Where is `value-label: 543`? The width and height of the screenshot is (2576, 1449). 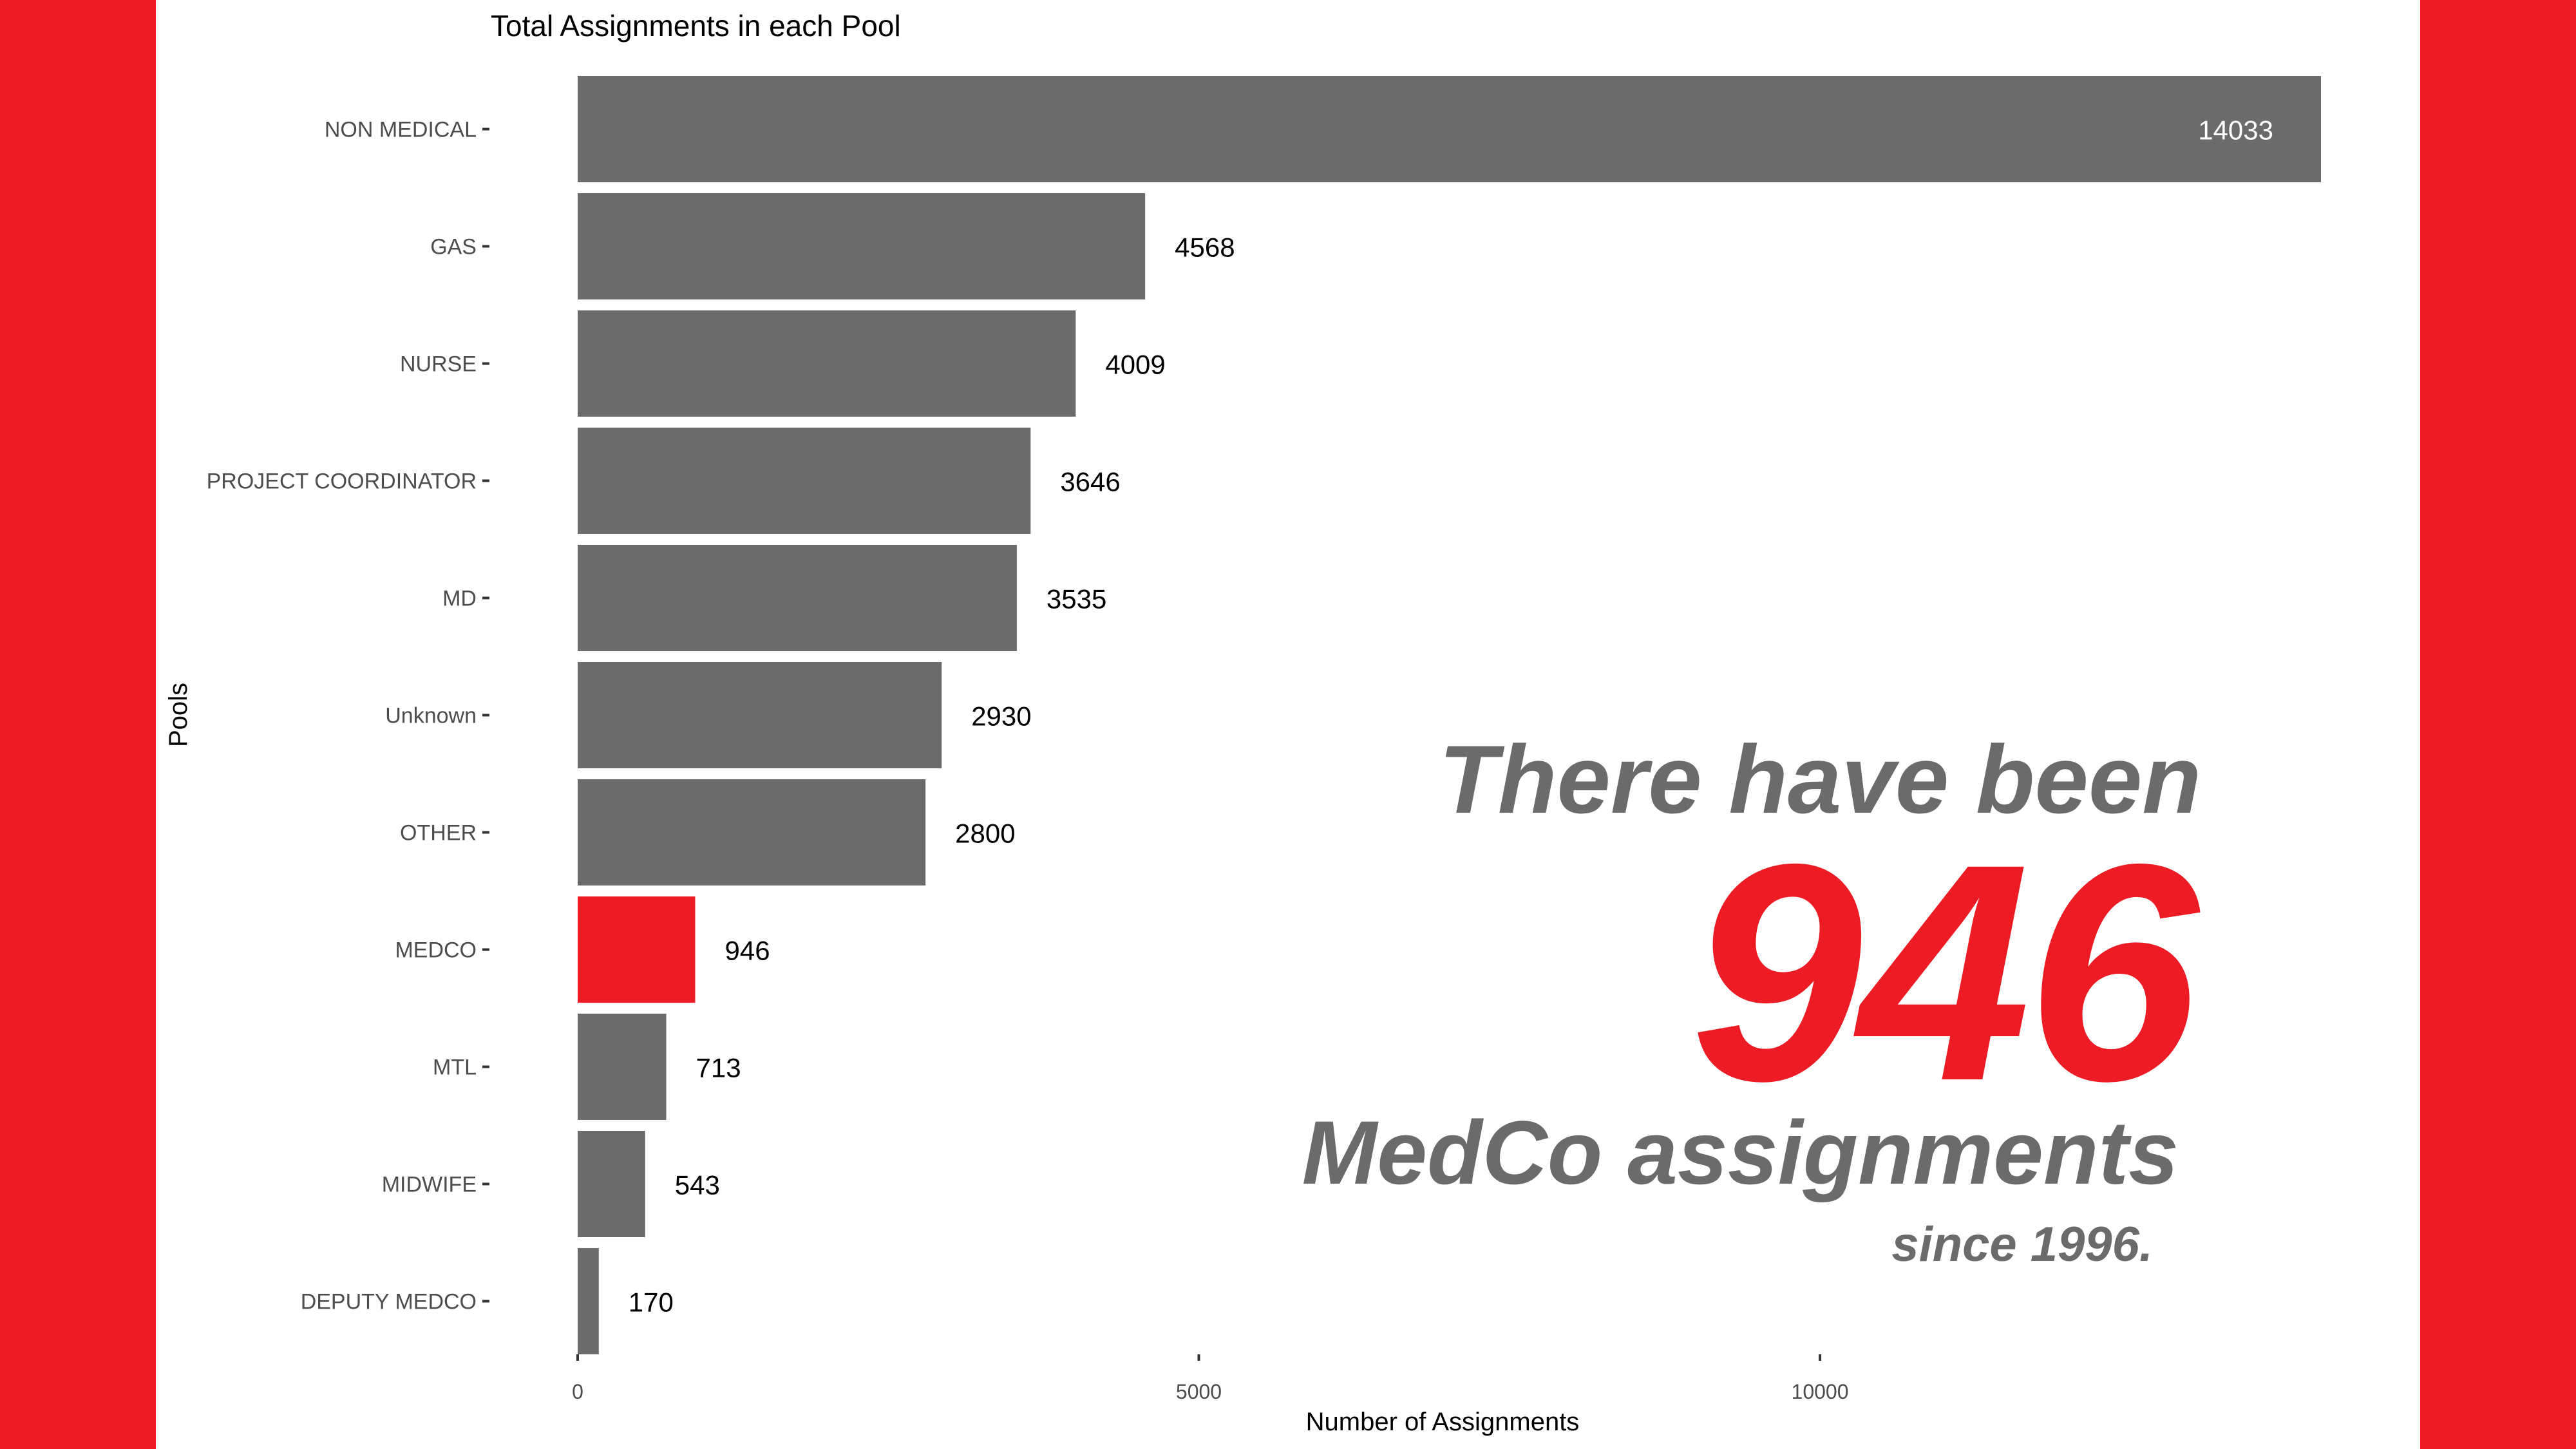
value-label: 543 is located at coordinates (697, 1185).